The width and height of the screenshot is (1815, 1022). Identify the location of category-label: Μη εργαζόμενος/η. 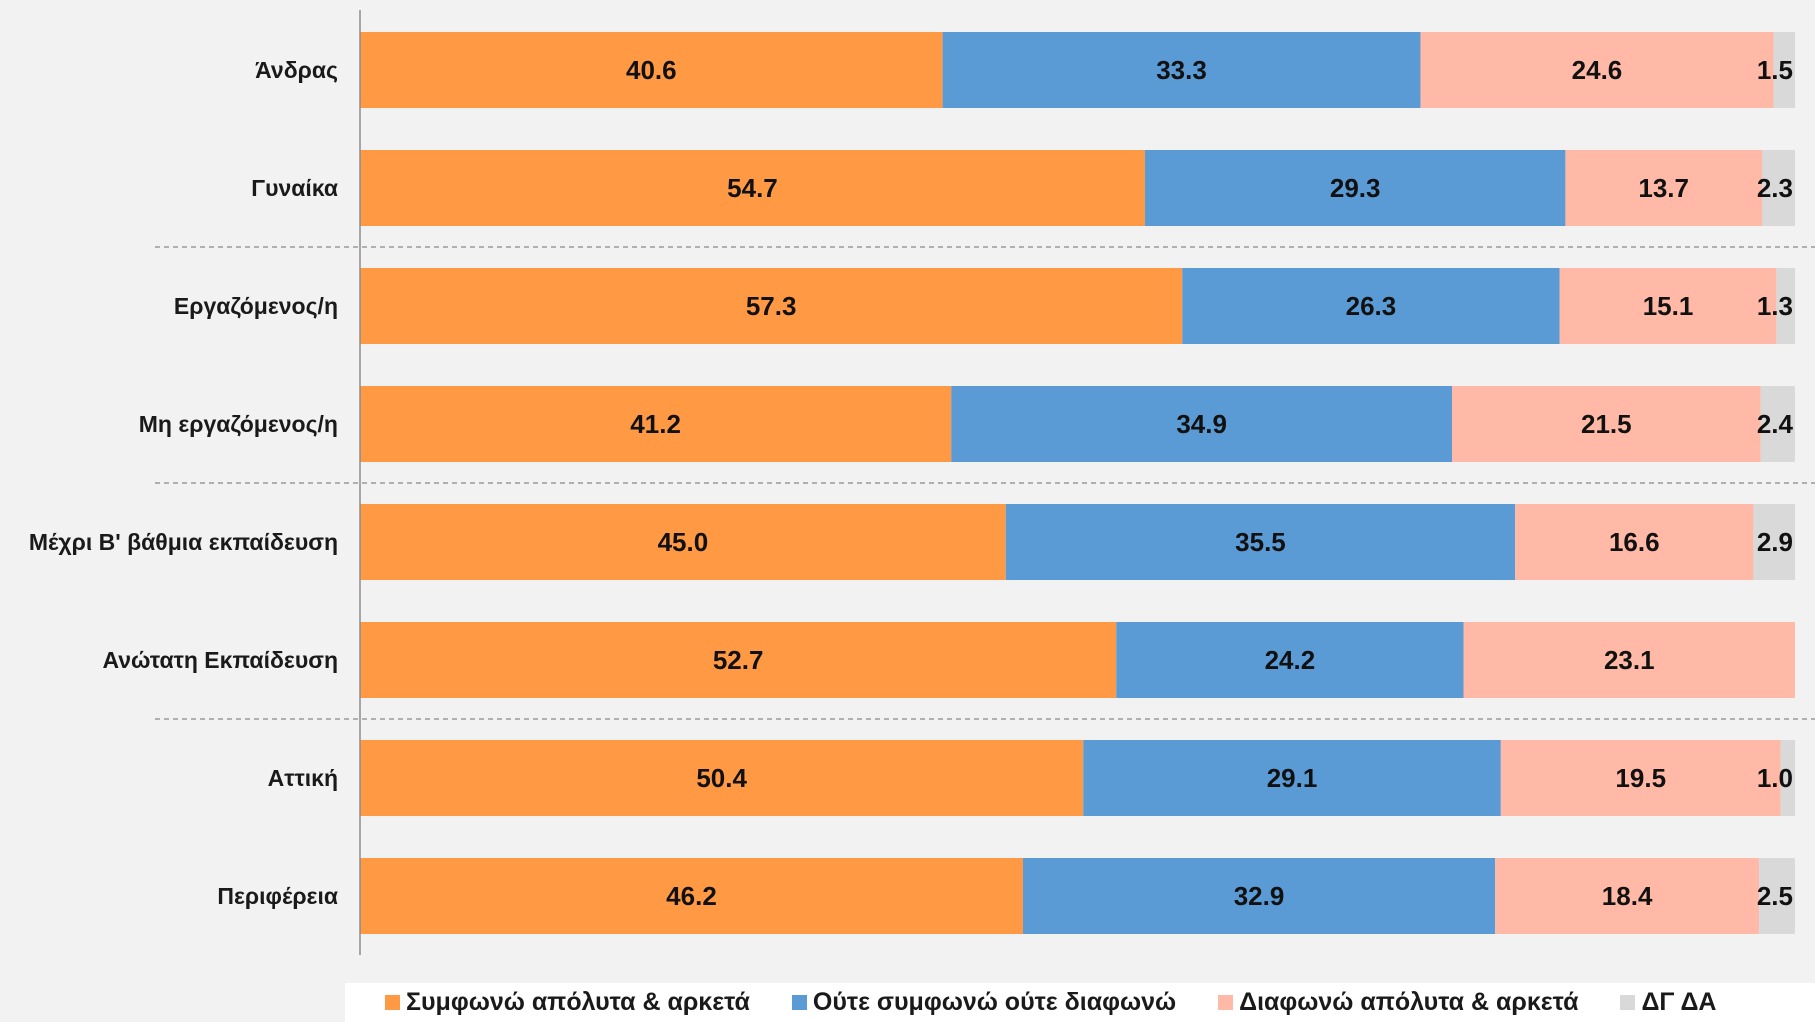
(238, 424).